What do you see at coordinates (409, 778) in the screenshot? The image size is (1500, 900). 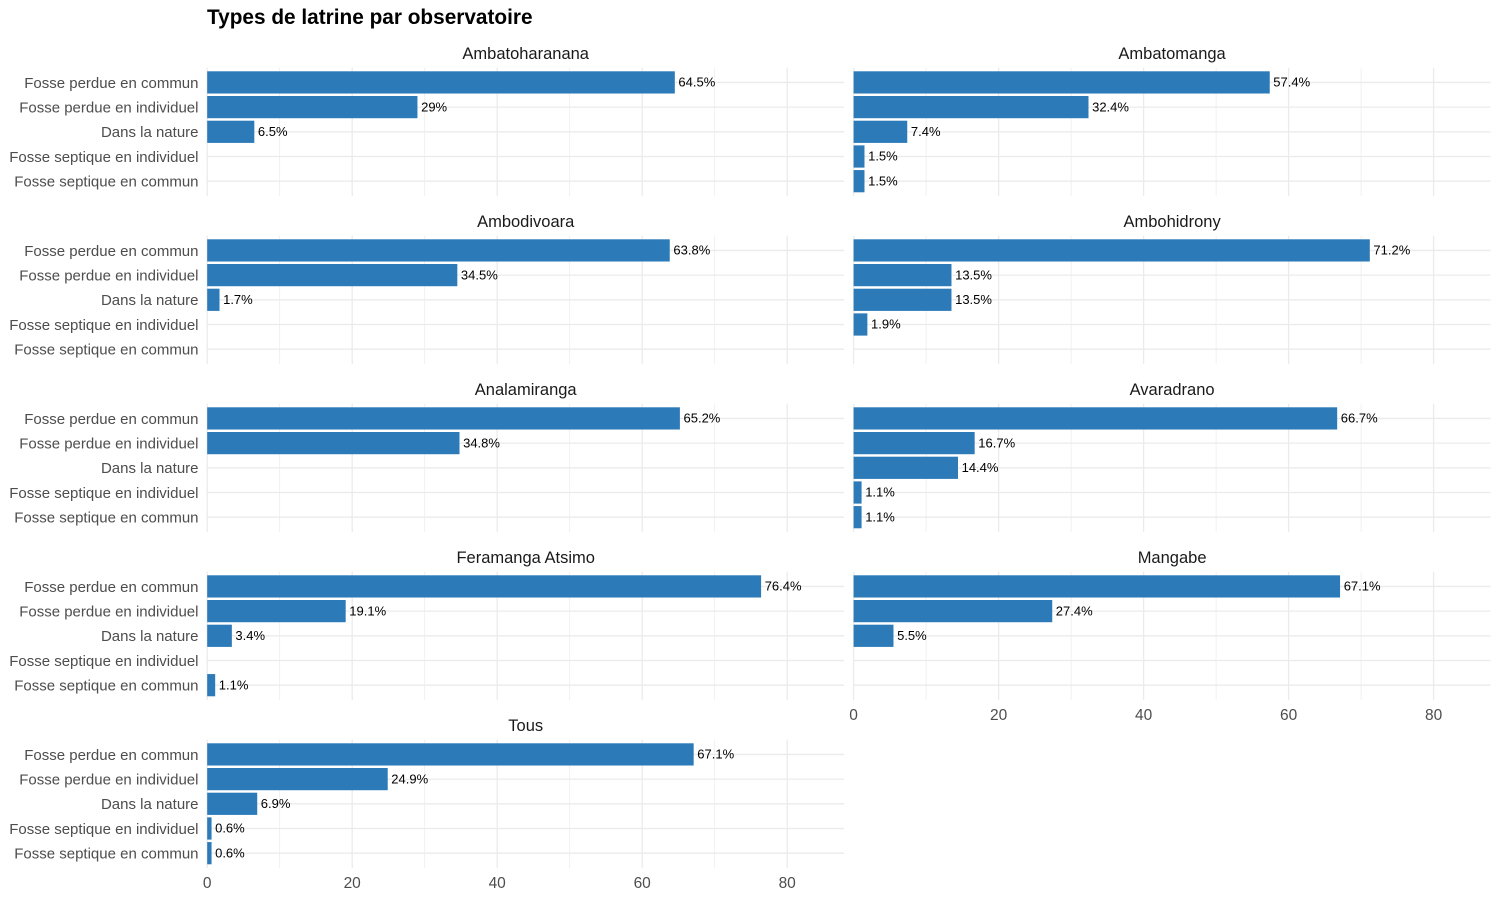 I see `svg-text: 24.9%` at bounding box center [409, 778].